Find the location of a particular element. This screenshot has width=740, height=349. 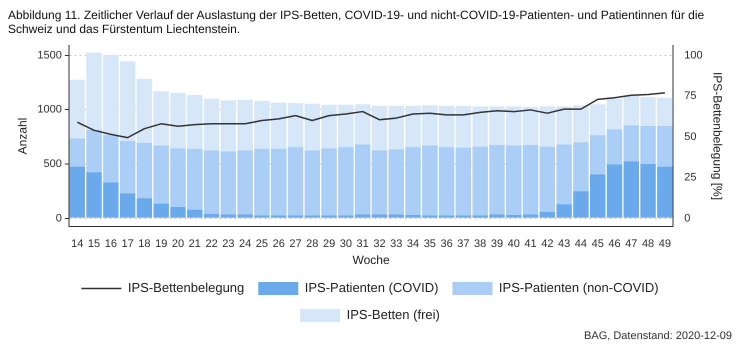

y-tick-label: 1500 is located at coordinates (49, 55).